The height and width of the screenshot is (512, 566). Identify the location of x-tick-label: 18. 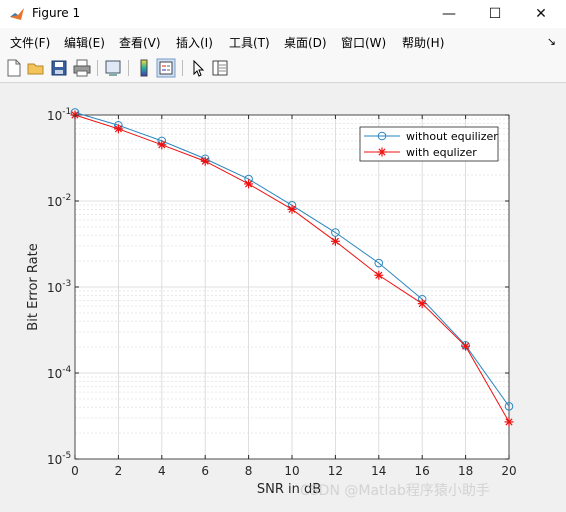
(465, 471).